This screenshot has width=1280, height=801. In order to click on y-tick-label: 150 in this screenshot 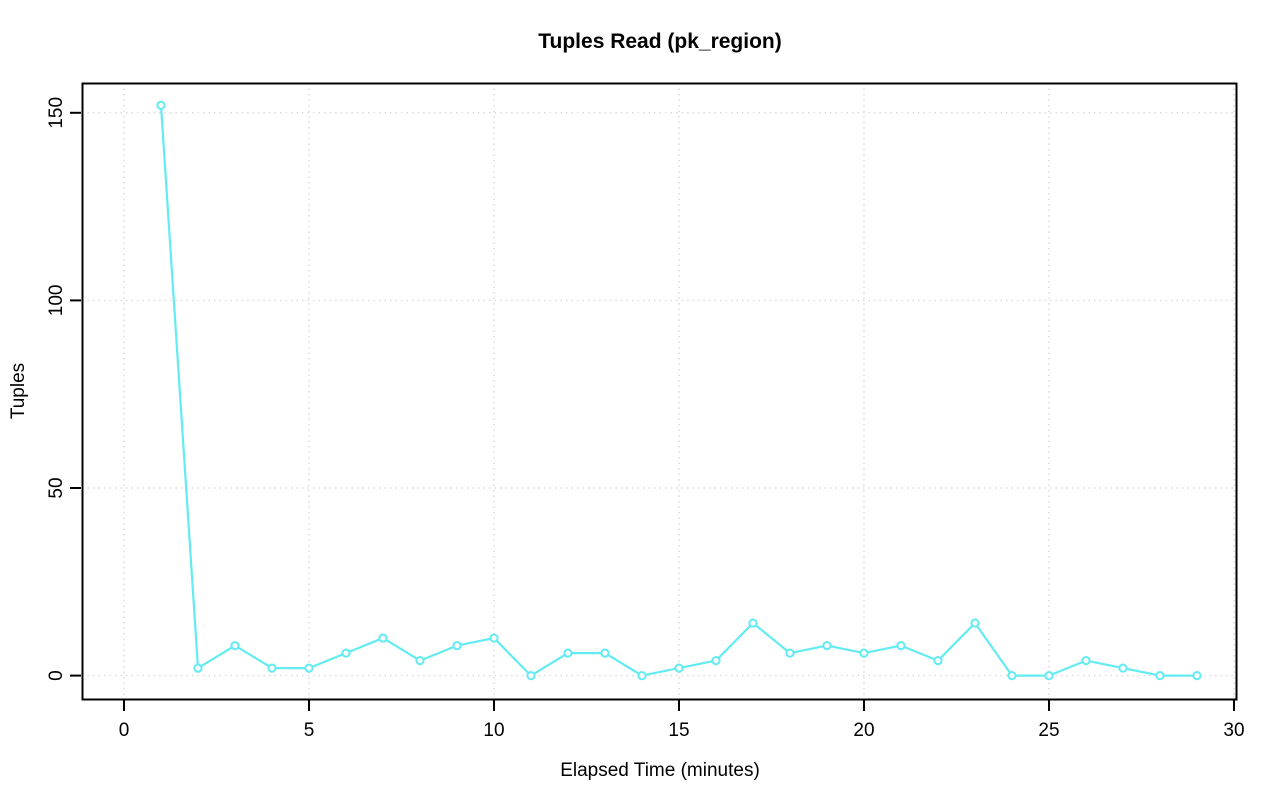, I will do `click(56, 113)`.